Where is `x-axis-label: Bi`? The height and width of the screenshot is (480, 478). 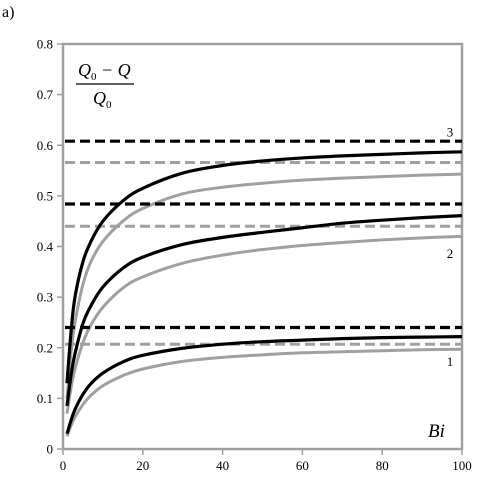
x-axis-label: Bi is located at coordinates (436, 431).